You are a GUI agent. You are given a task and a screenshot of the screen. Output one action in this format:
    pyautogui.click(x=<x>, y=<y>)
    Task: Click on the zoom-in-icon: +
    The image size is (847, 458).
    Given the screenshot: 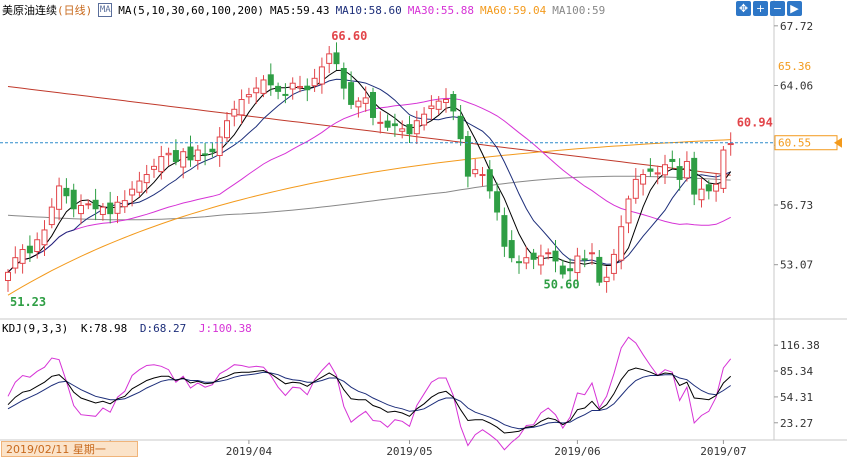 What is the action you would take?
    pyautogui.click(x=760, y=8)
    